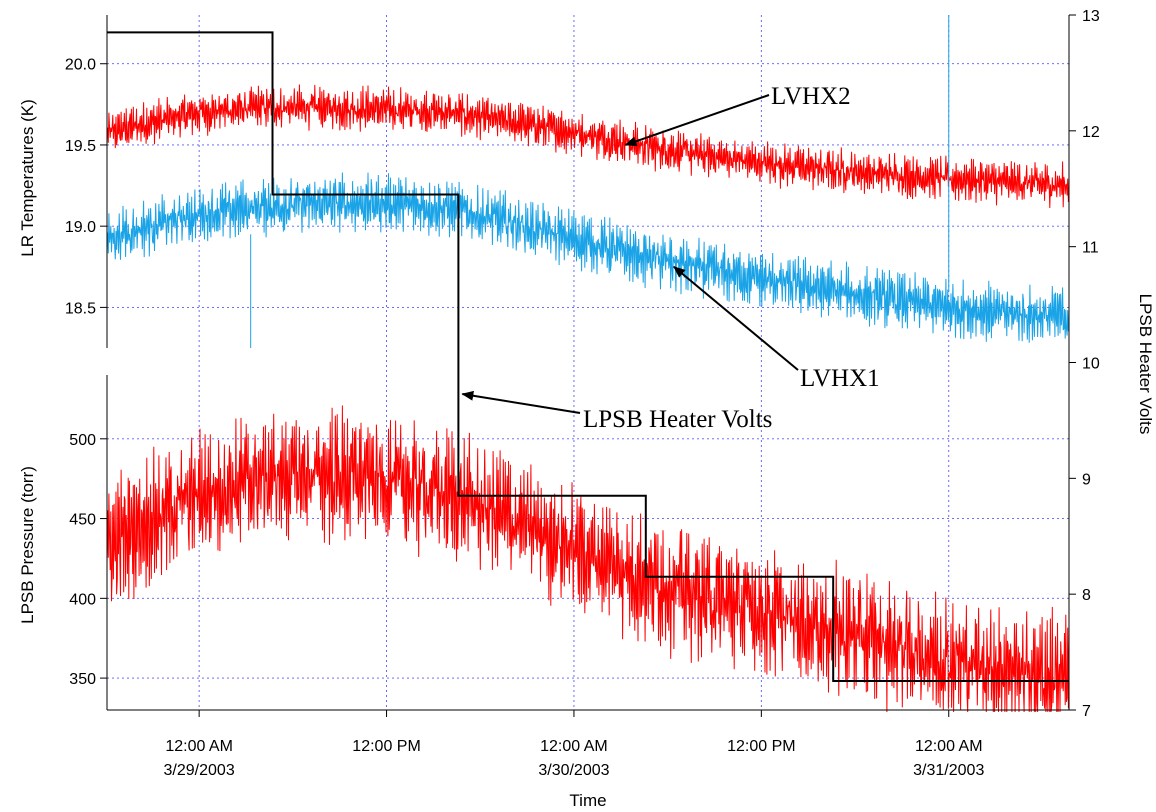  What do you see at coordinates (80, 227) in the screenshot?
I see `y-tick-label: 19.0` at bounding box center [80, 227].